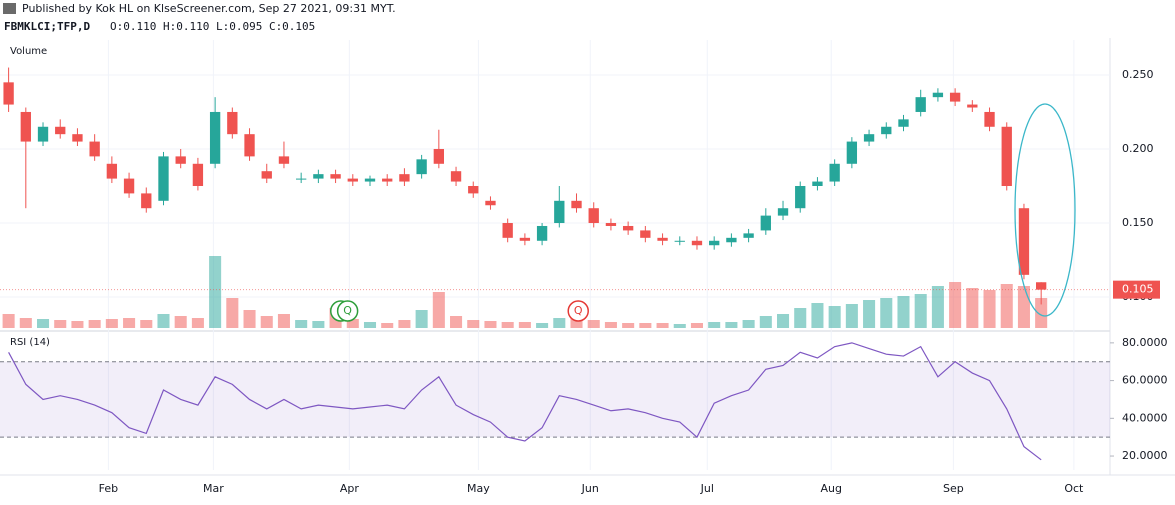  I want to click on rsi-band, so click(555, 399).